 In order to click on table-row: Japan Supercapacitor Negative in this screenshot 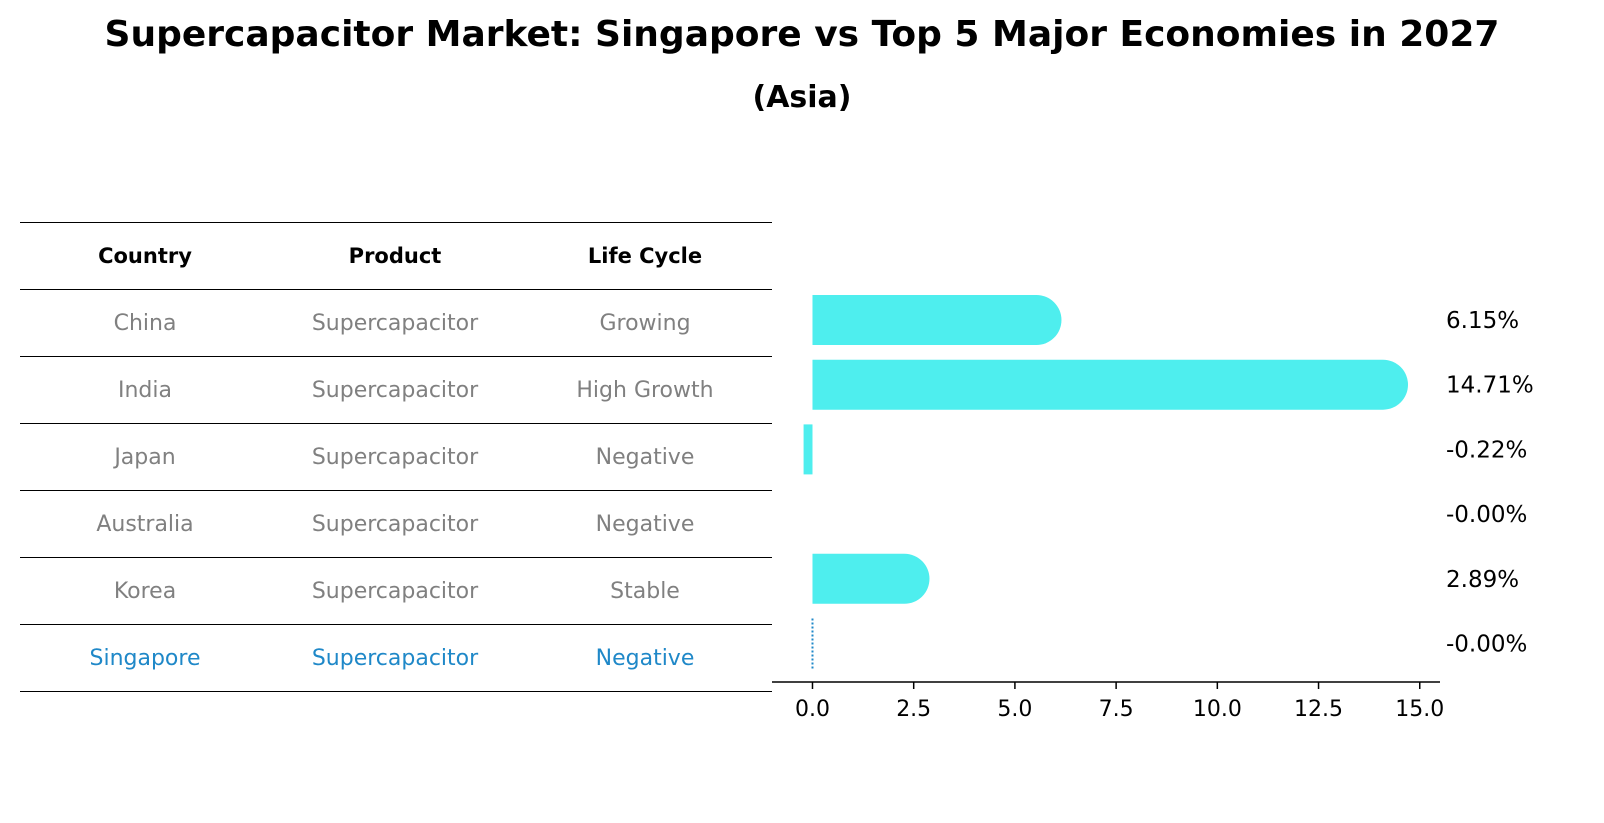, I will do `click(396, 456)`.